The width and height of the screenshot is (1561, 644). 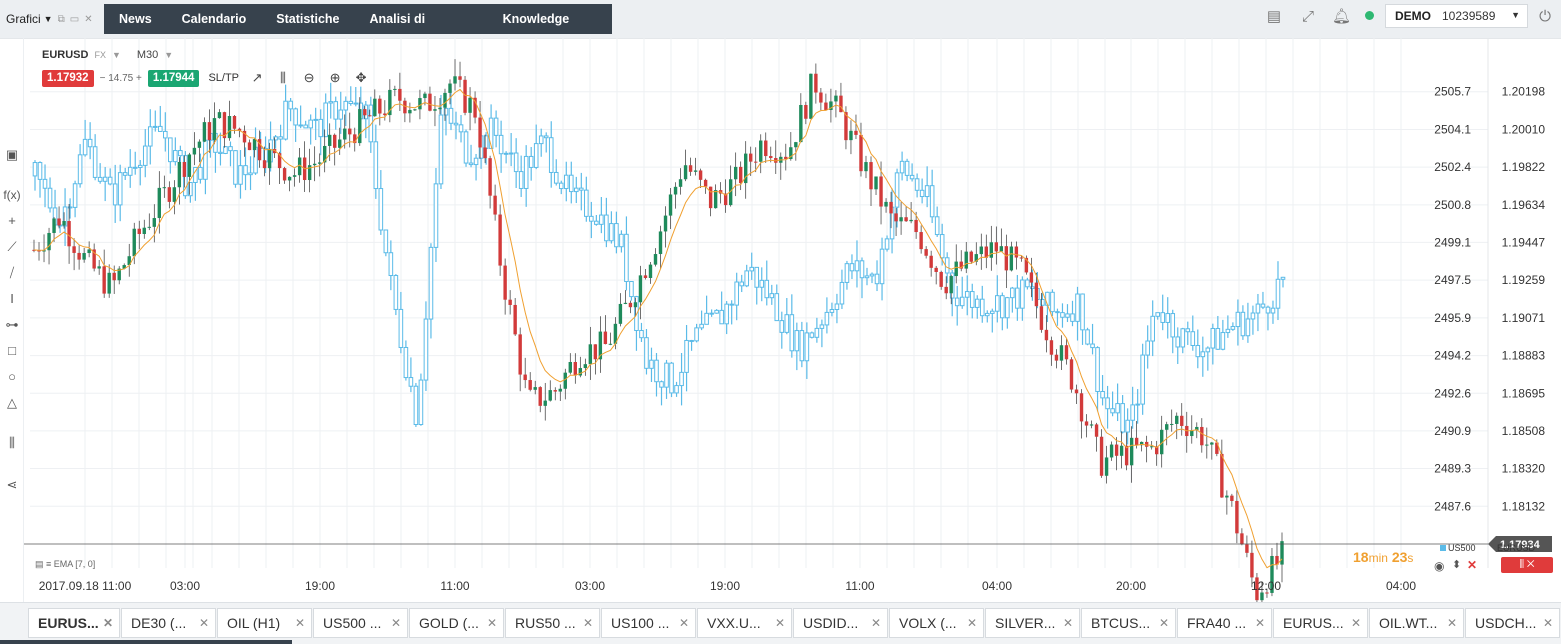 What do you see at coordinates (1307, 16) in the screenshot?
I see `fullscreen-icon: ⤢` at bounding box center [1307, 16].